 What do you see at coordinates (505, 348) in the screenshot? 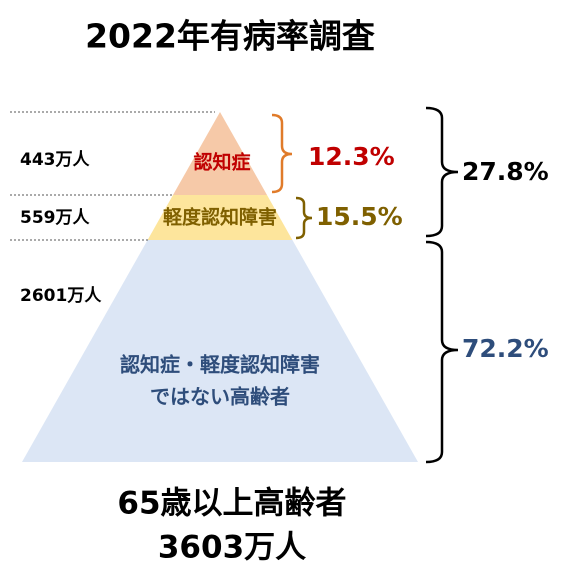
I see `percent-label: 72.2%` at bounding box center [505, 348].